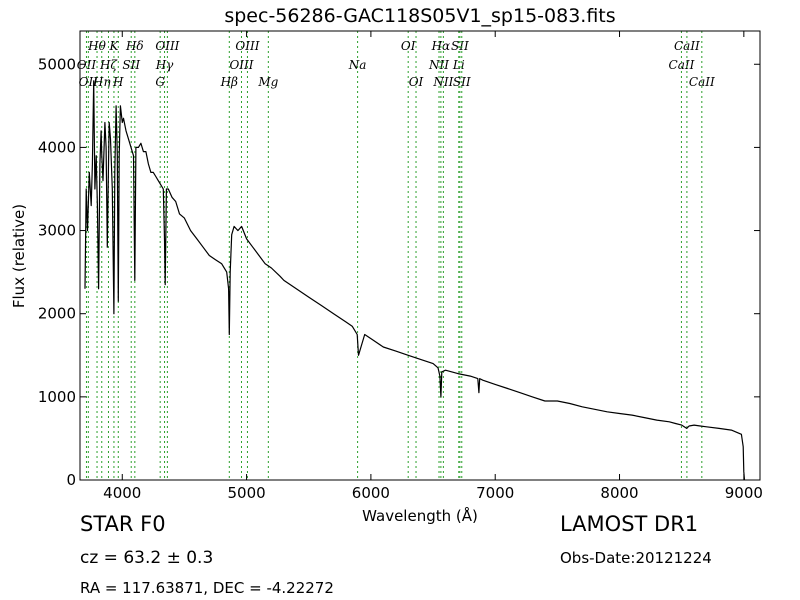  I want to click on x-tick-label-5: 9000, so click(744, 493).